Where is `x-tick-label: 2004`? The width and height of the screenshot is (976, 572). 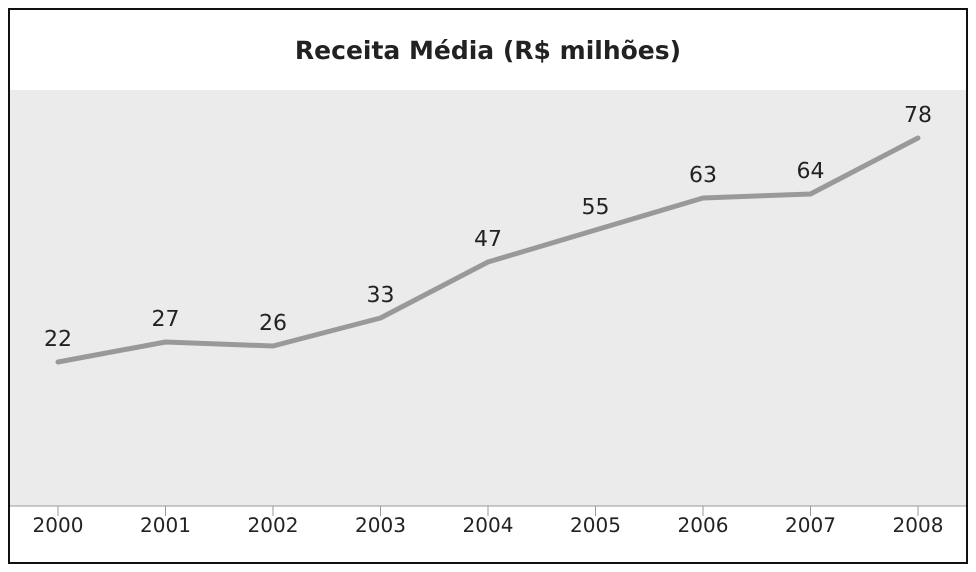 x-tick-label: 2004 is located at coordinates (488, 525).